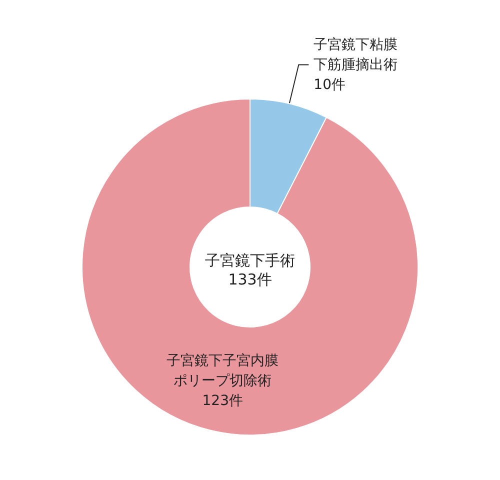 This screenshot has height=480, width=500. Describe the element at coordinates (356, 54) in the screenshot. I see `slice-label: 子宮鏡下粘膜下筋腫摘出術` at that location.